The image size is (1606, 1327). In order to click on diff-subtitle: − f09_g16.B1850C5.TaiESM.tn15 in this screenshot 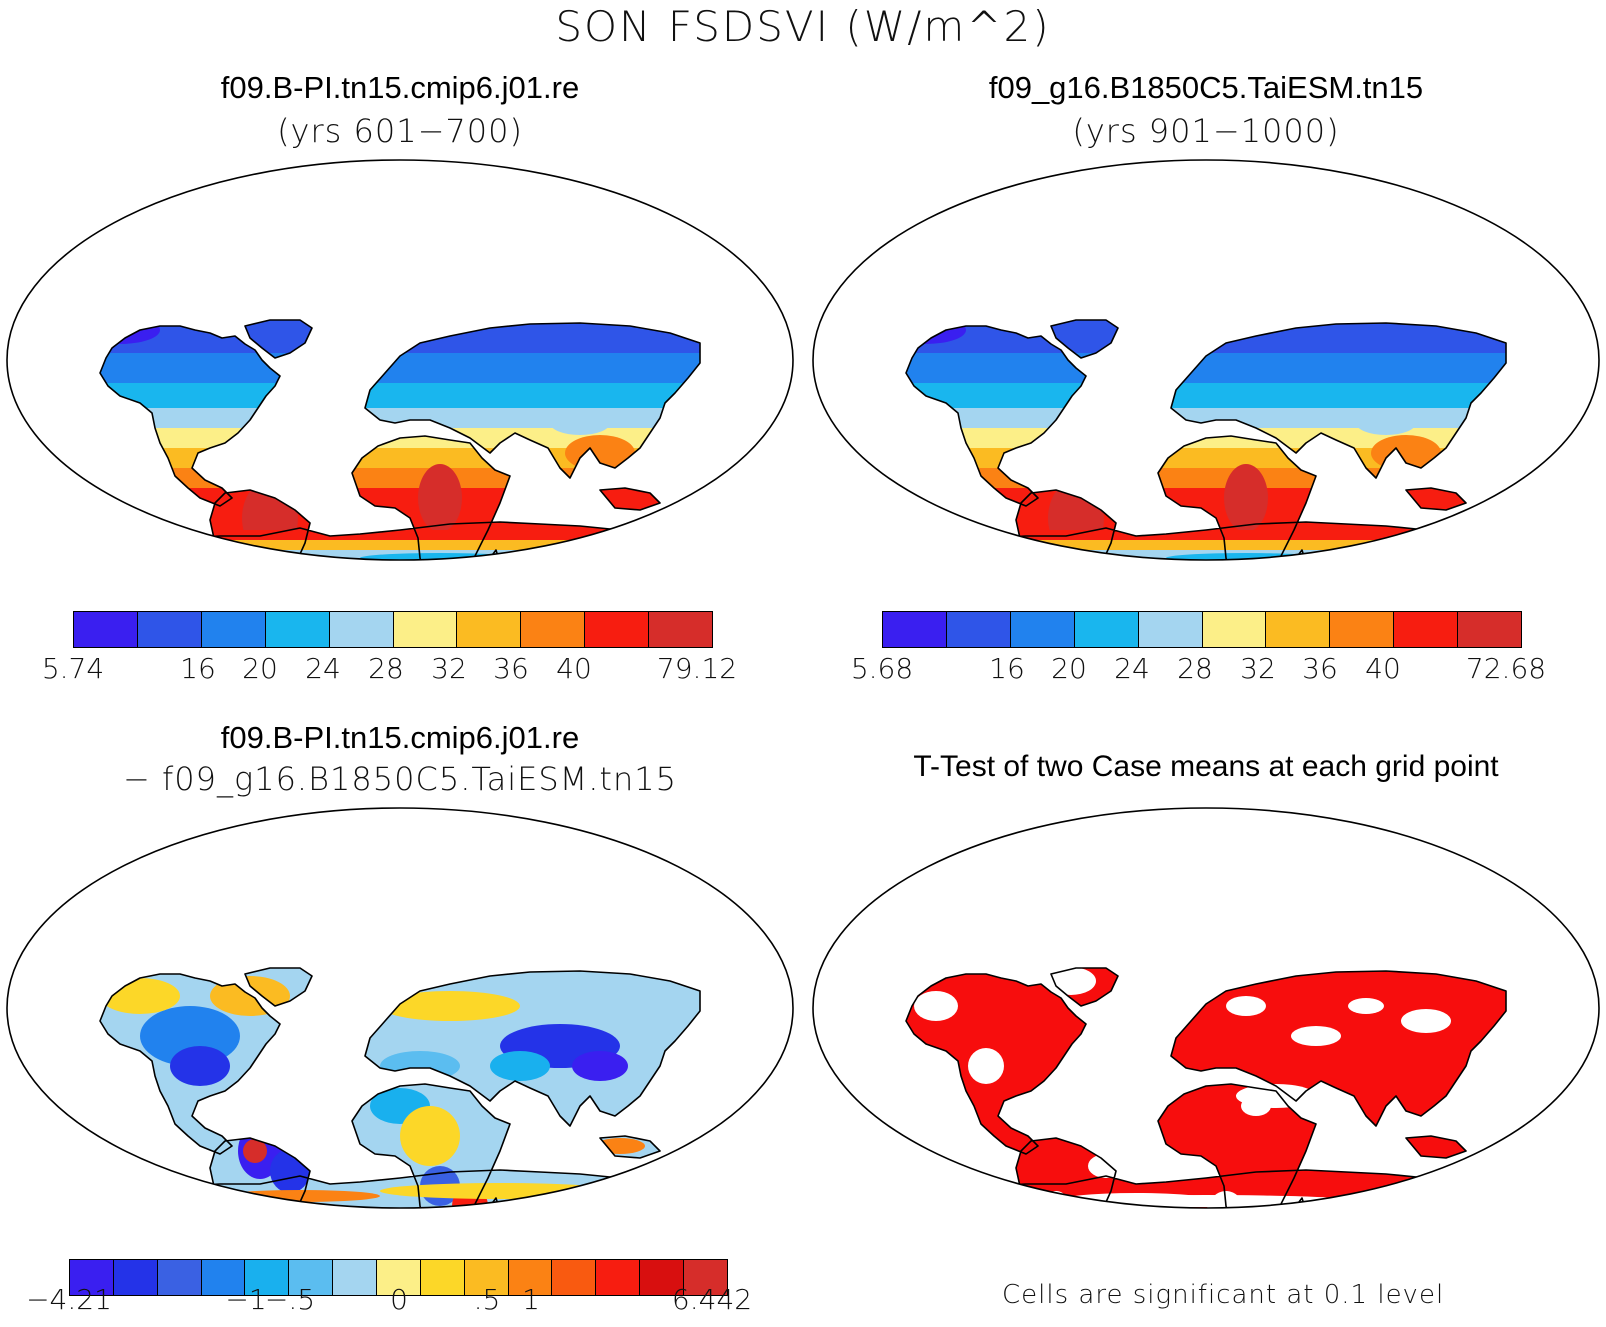, I will do `click(400, 779)`.